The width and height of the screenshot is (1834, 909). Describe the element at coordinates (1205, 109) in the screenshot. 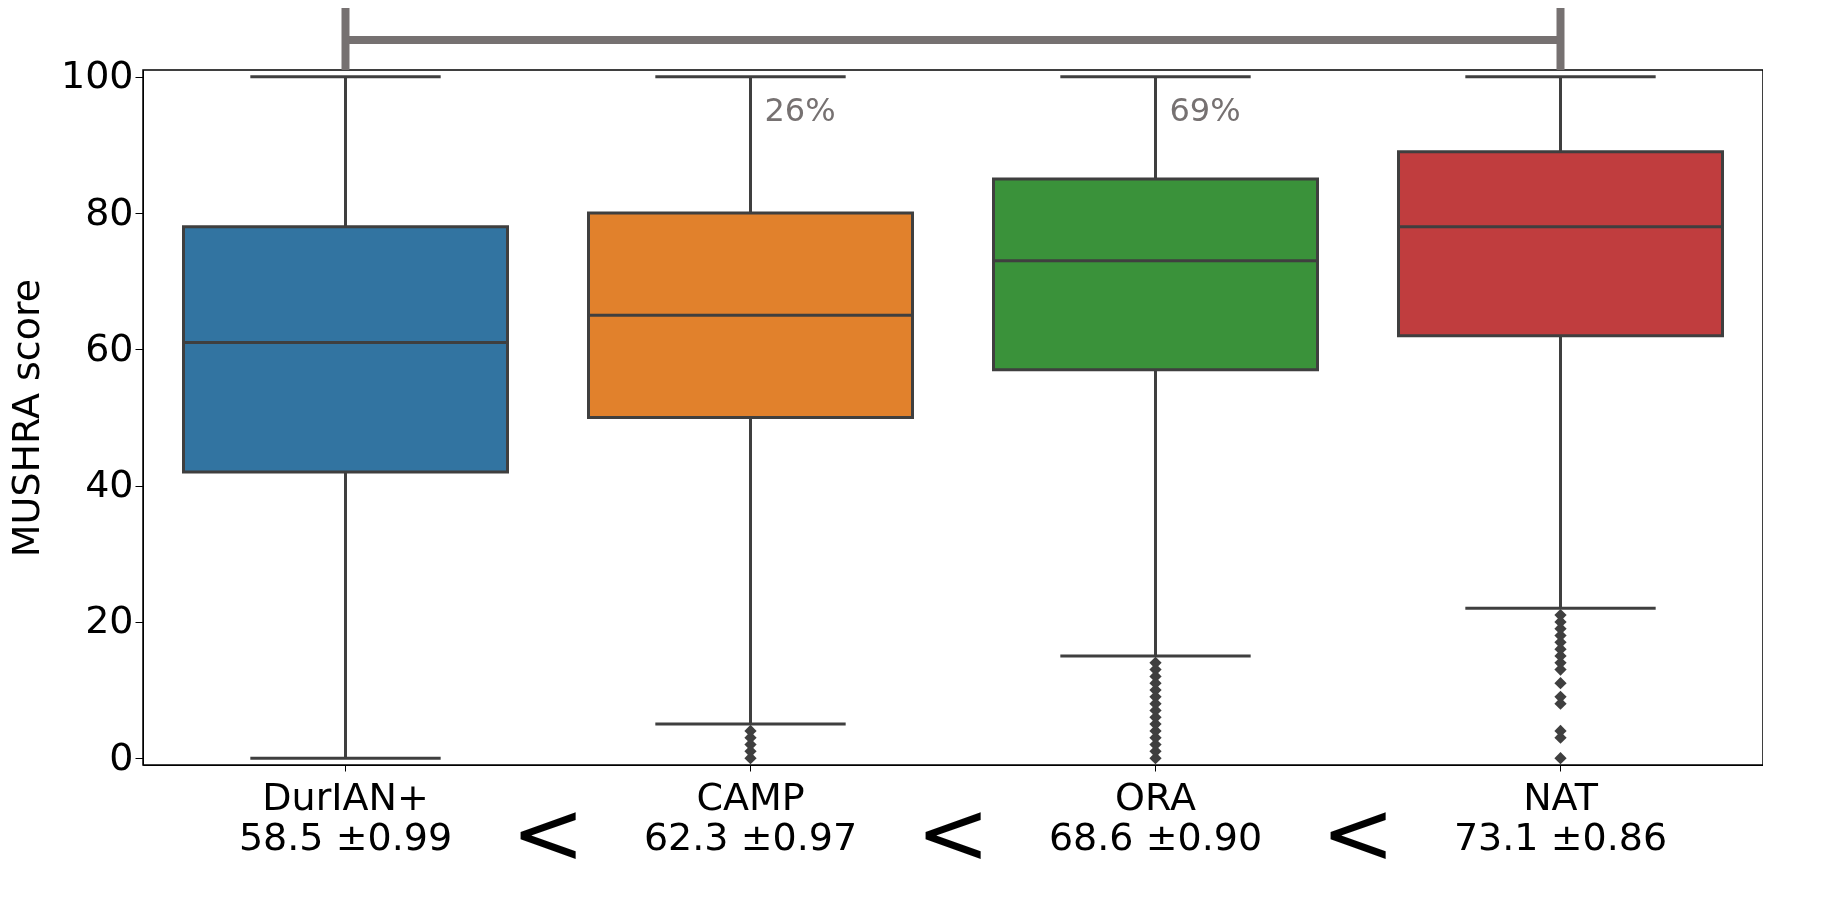

I see `annotation: 69%` at that location.